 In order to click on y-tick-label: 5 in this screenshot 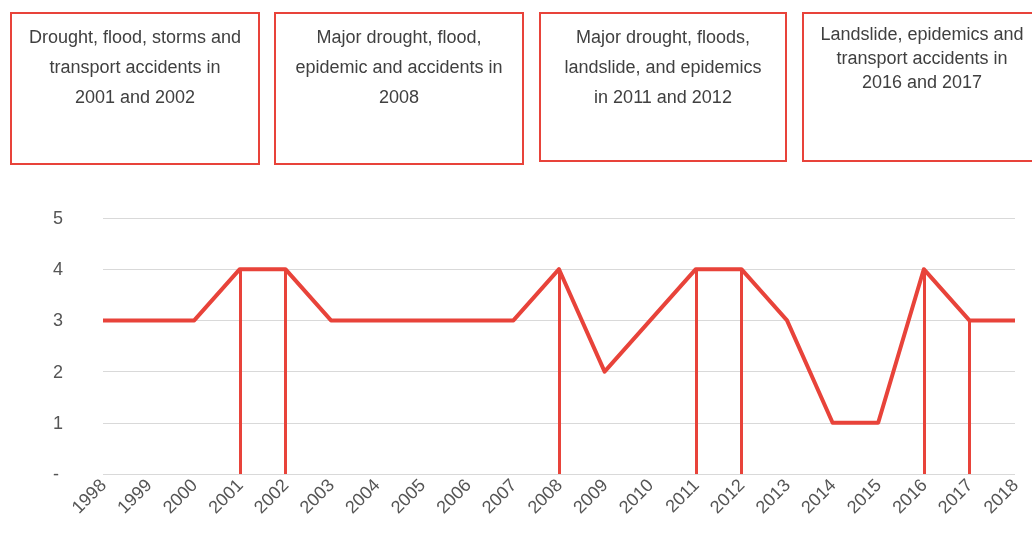, I will do `click(58, 218)`.